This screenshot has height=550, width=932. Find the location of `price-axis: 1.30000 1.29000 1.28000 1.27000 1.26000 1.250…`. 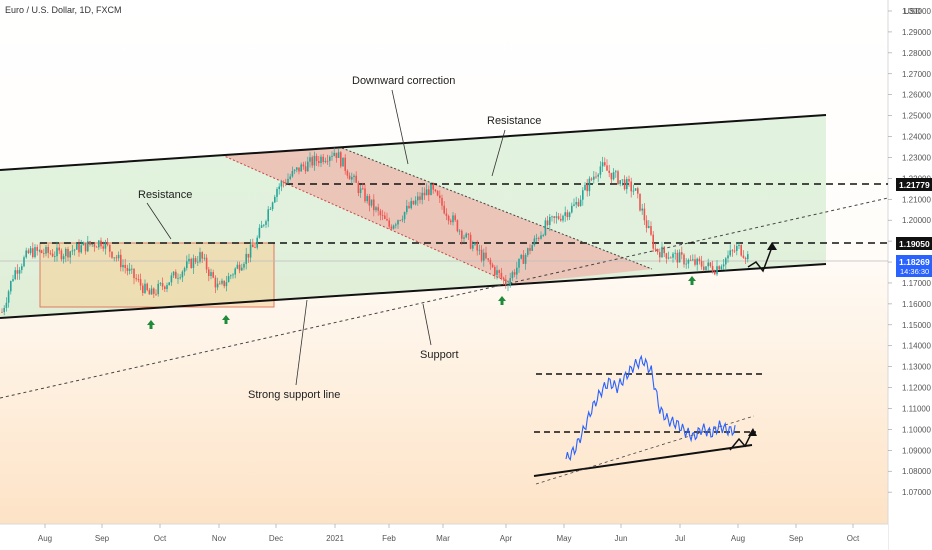

price-axis: 1.30000 1.29000 1.28000 1.27000 1.26000 1.250… is located at coordinates (909, 252).